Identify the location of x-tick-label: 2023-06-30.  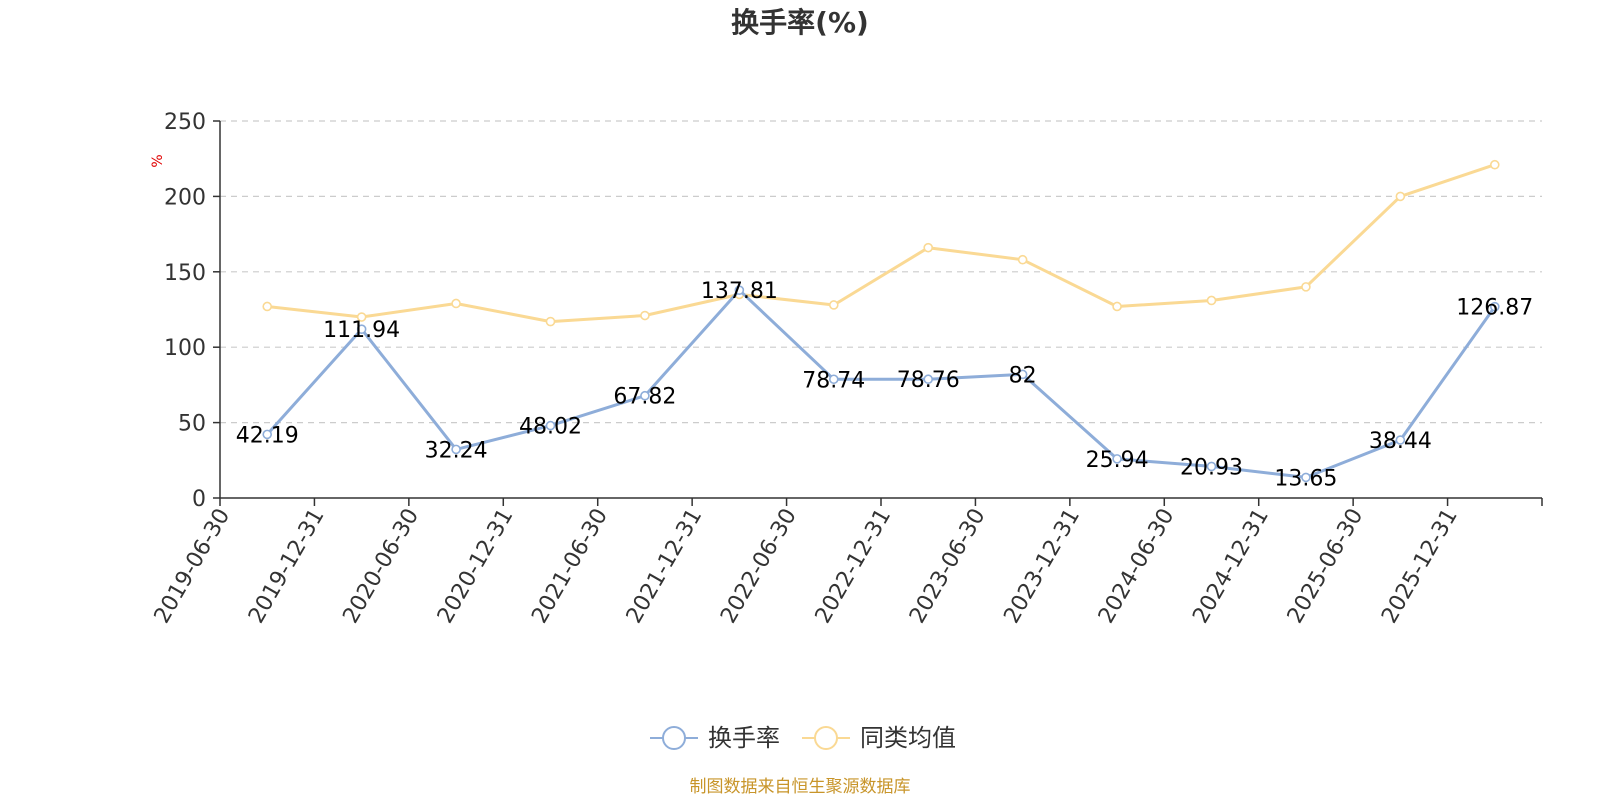
(948, 566).